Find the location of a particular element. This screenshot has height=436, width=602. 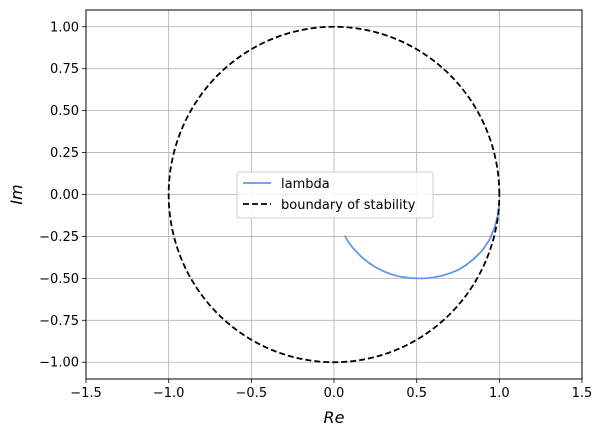

y-tick-label: 0.25 is located at coordinates (64, 153).